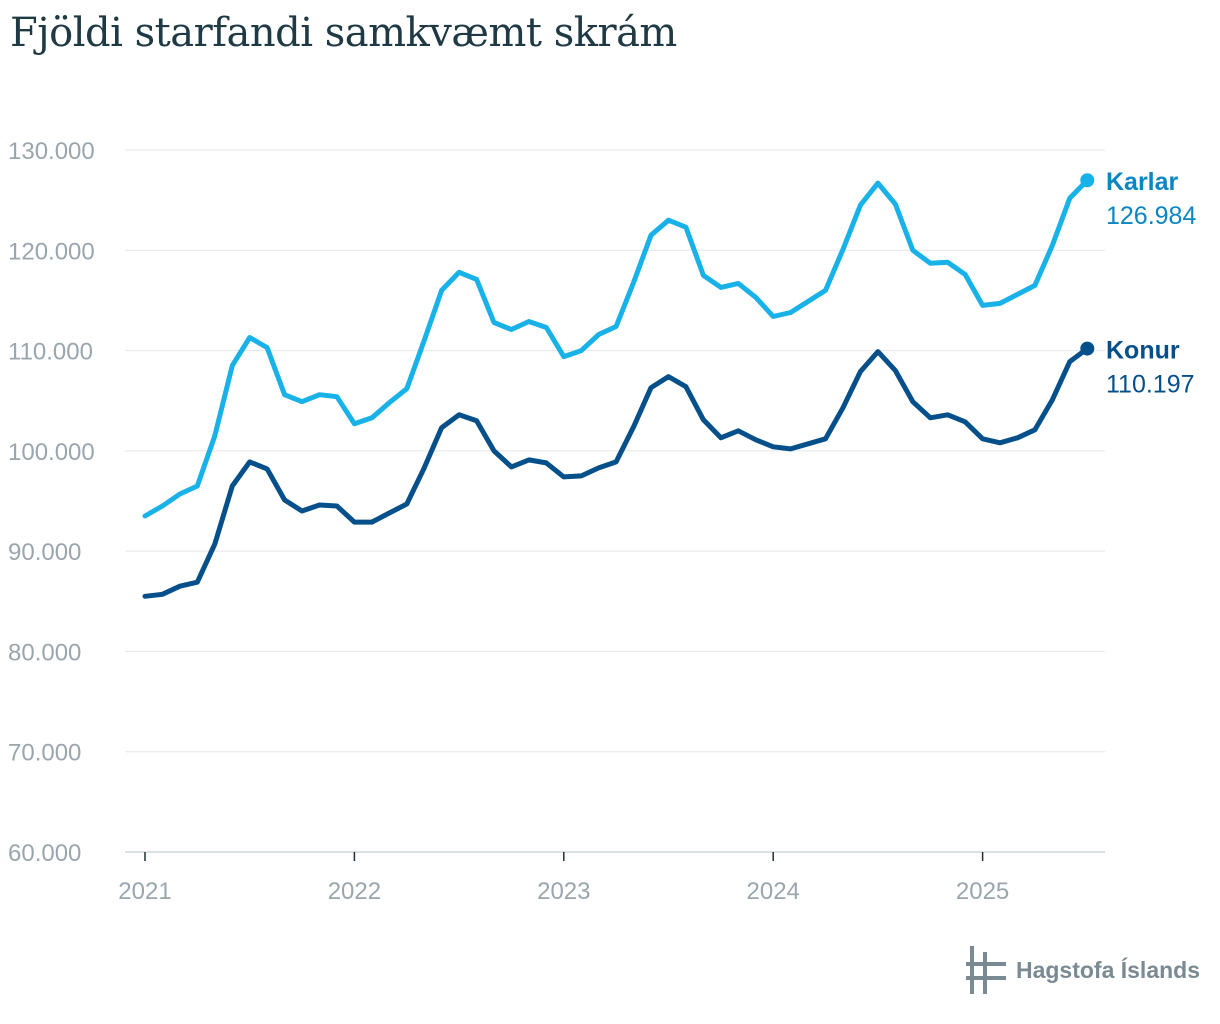  Describe the element at coordinates (1087, 348) in the screenshot. I see `series-endpoint-konur` at that location.